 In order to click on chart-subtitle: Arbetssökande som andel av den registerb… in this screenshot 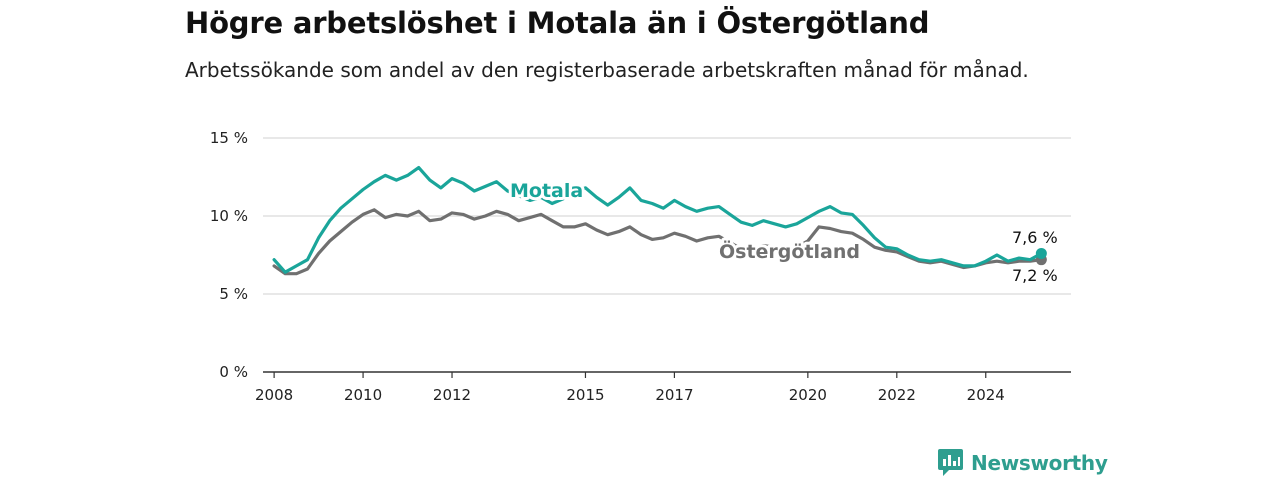, I will do `click(607, 70)`.